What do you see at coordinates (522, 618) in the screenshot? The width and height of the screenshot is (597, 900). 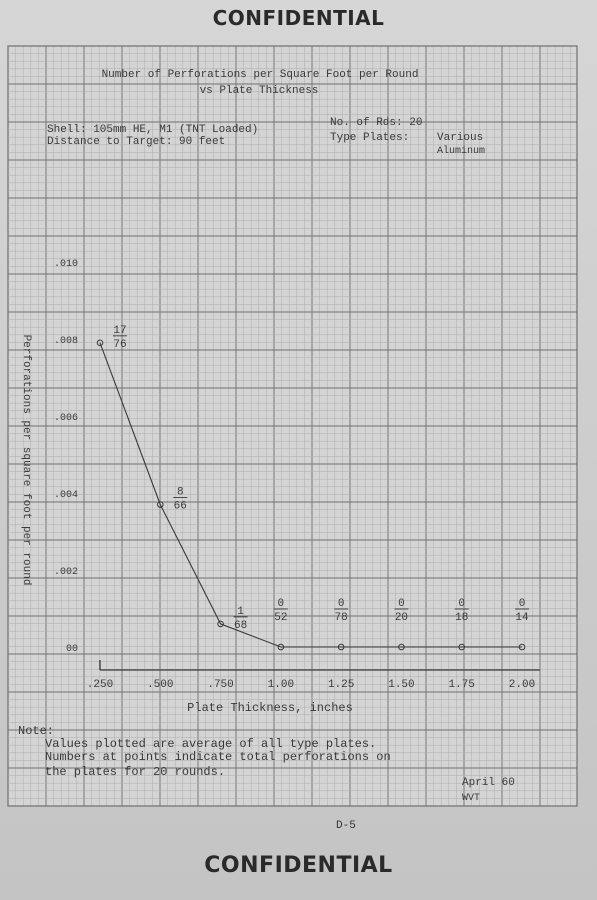 I see `point-label-total: 14` at bounding box center [522, 618].